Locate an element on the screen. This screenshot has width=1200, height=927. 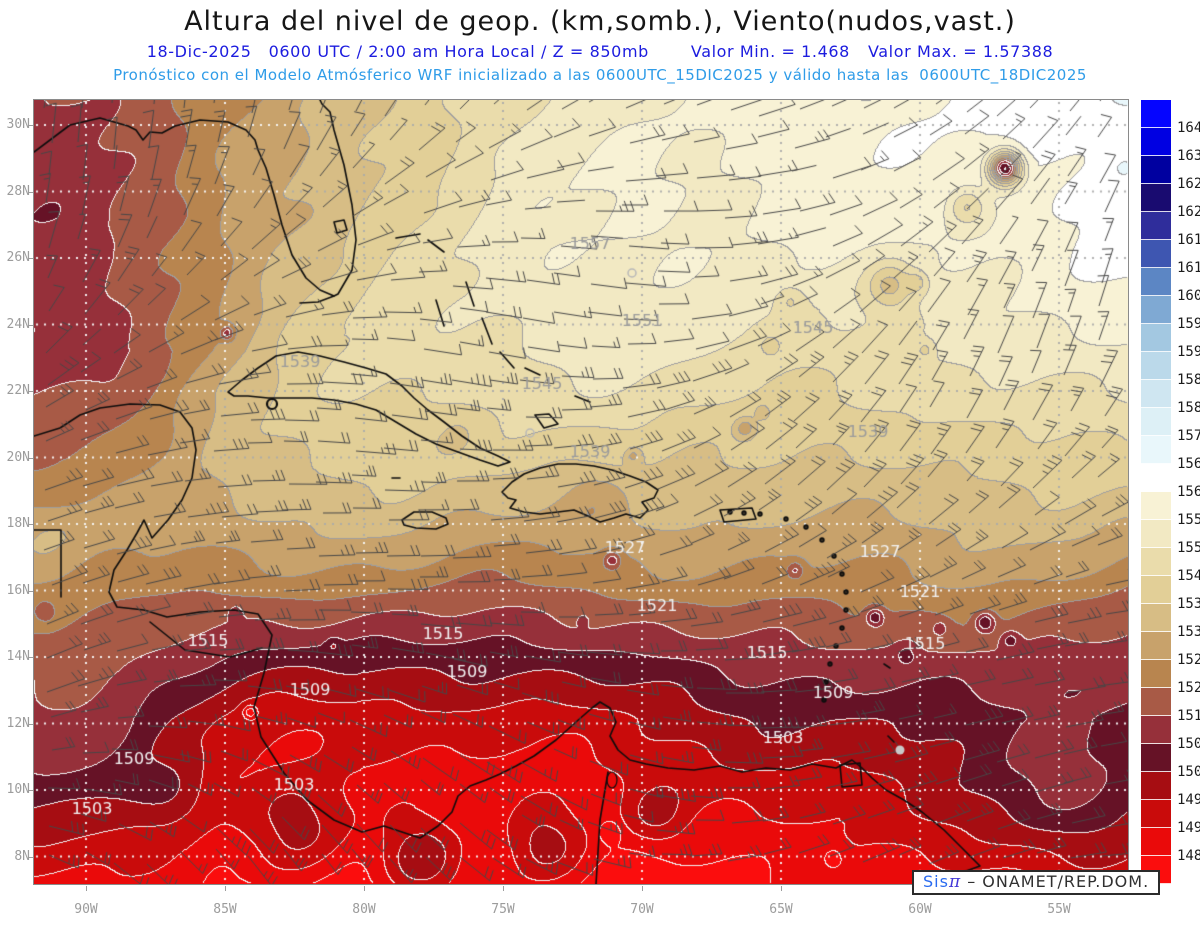
colorbar-label: 1515 is located at coordinates (1188, 716).